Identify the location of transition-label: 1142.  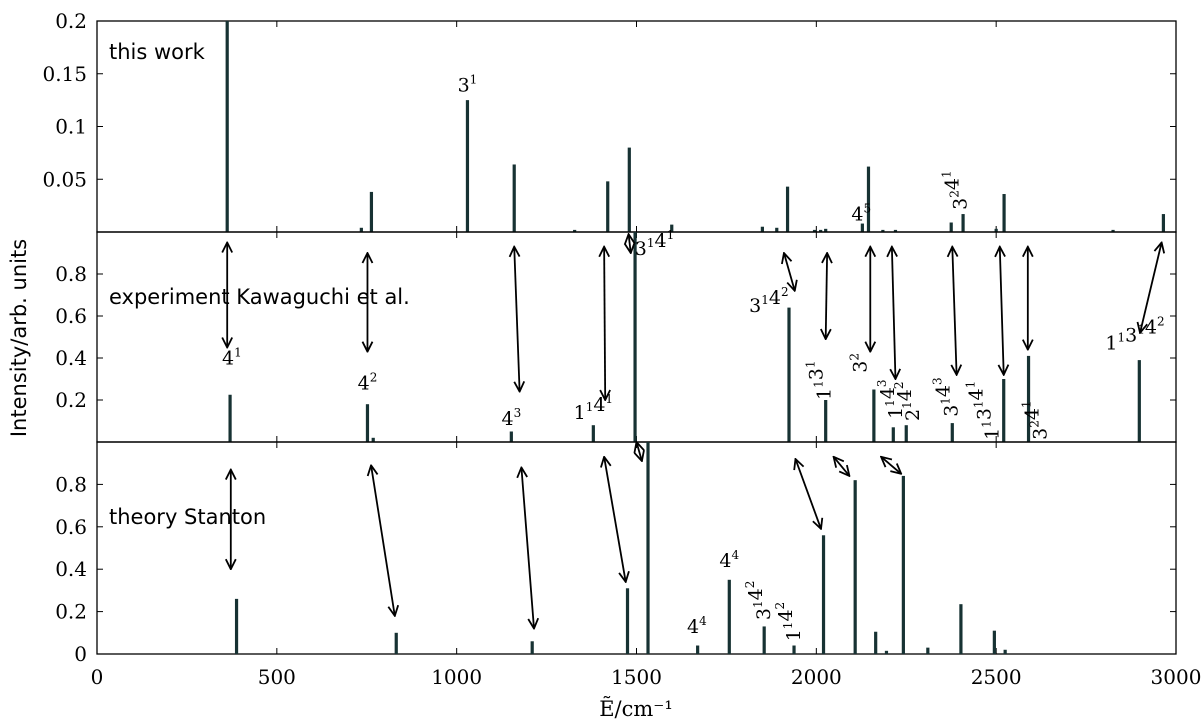
(789, 621).